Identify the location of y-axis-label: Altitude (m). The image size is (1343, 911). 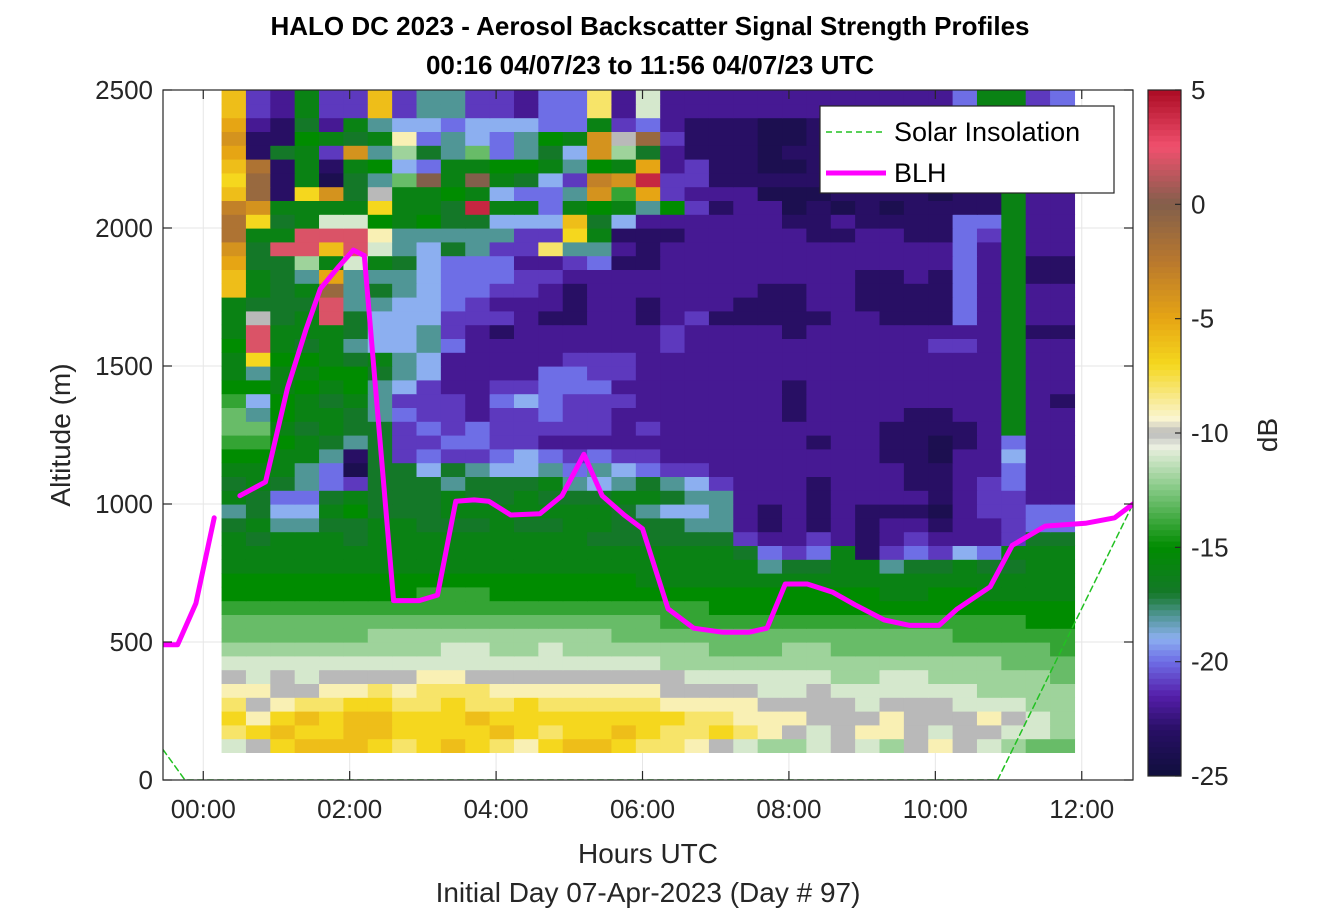
(60, 434).